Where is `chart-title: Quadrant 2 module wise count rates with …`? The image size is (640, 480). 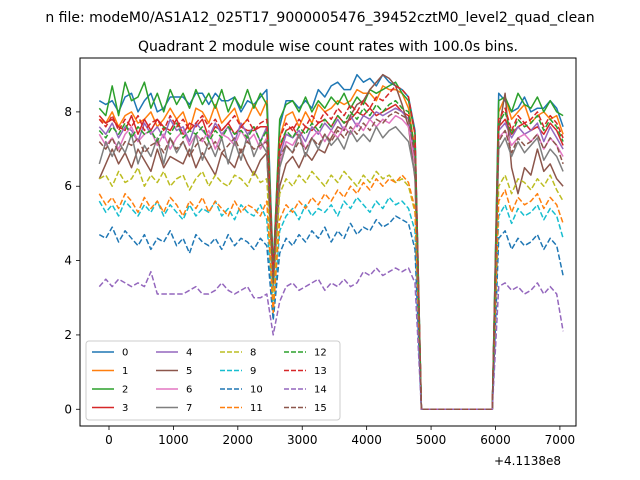
chart-title: Quadrant 2 module wise count rates with … is located at coordinates (328, 47).